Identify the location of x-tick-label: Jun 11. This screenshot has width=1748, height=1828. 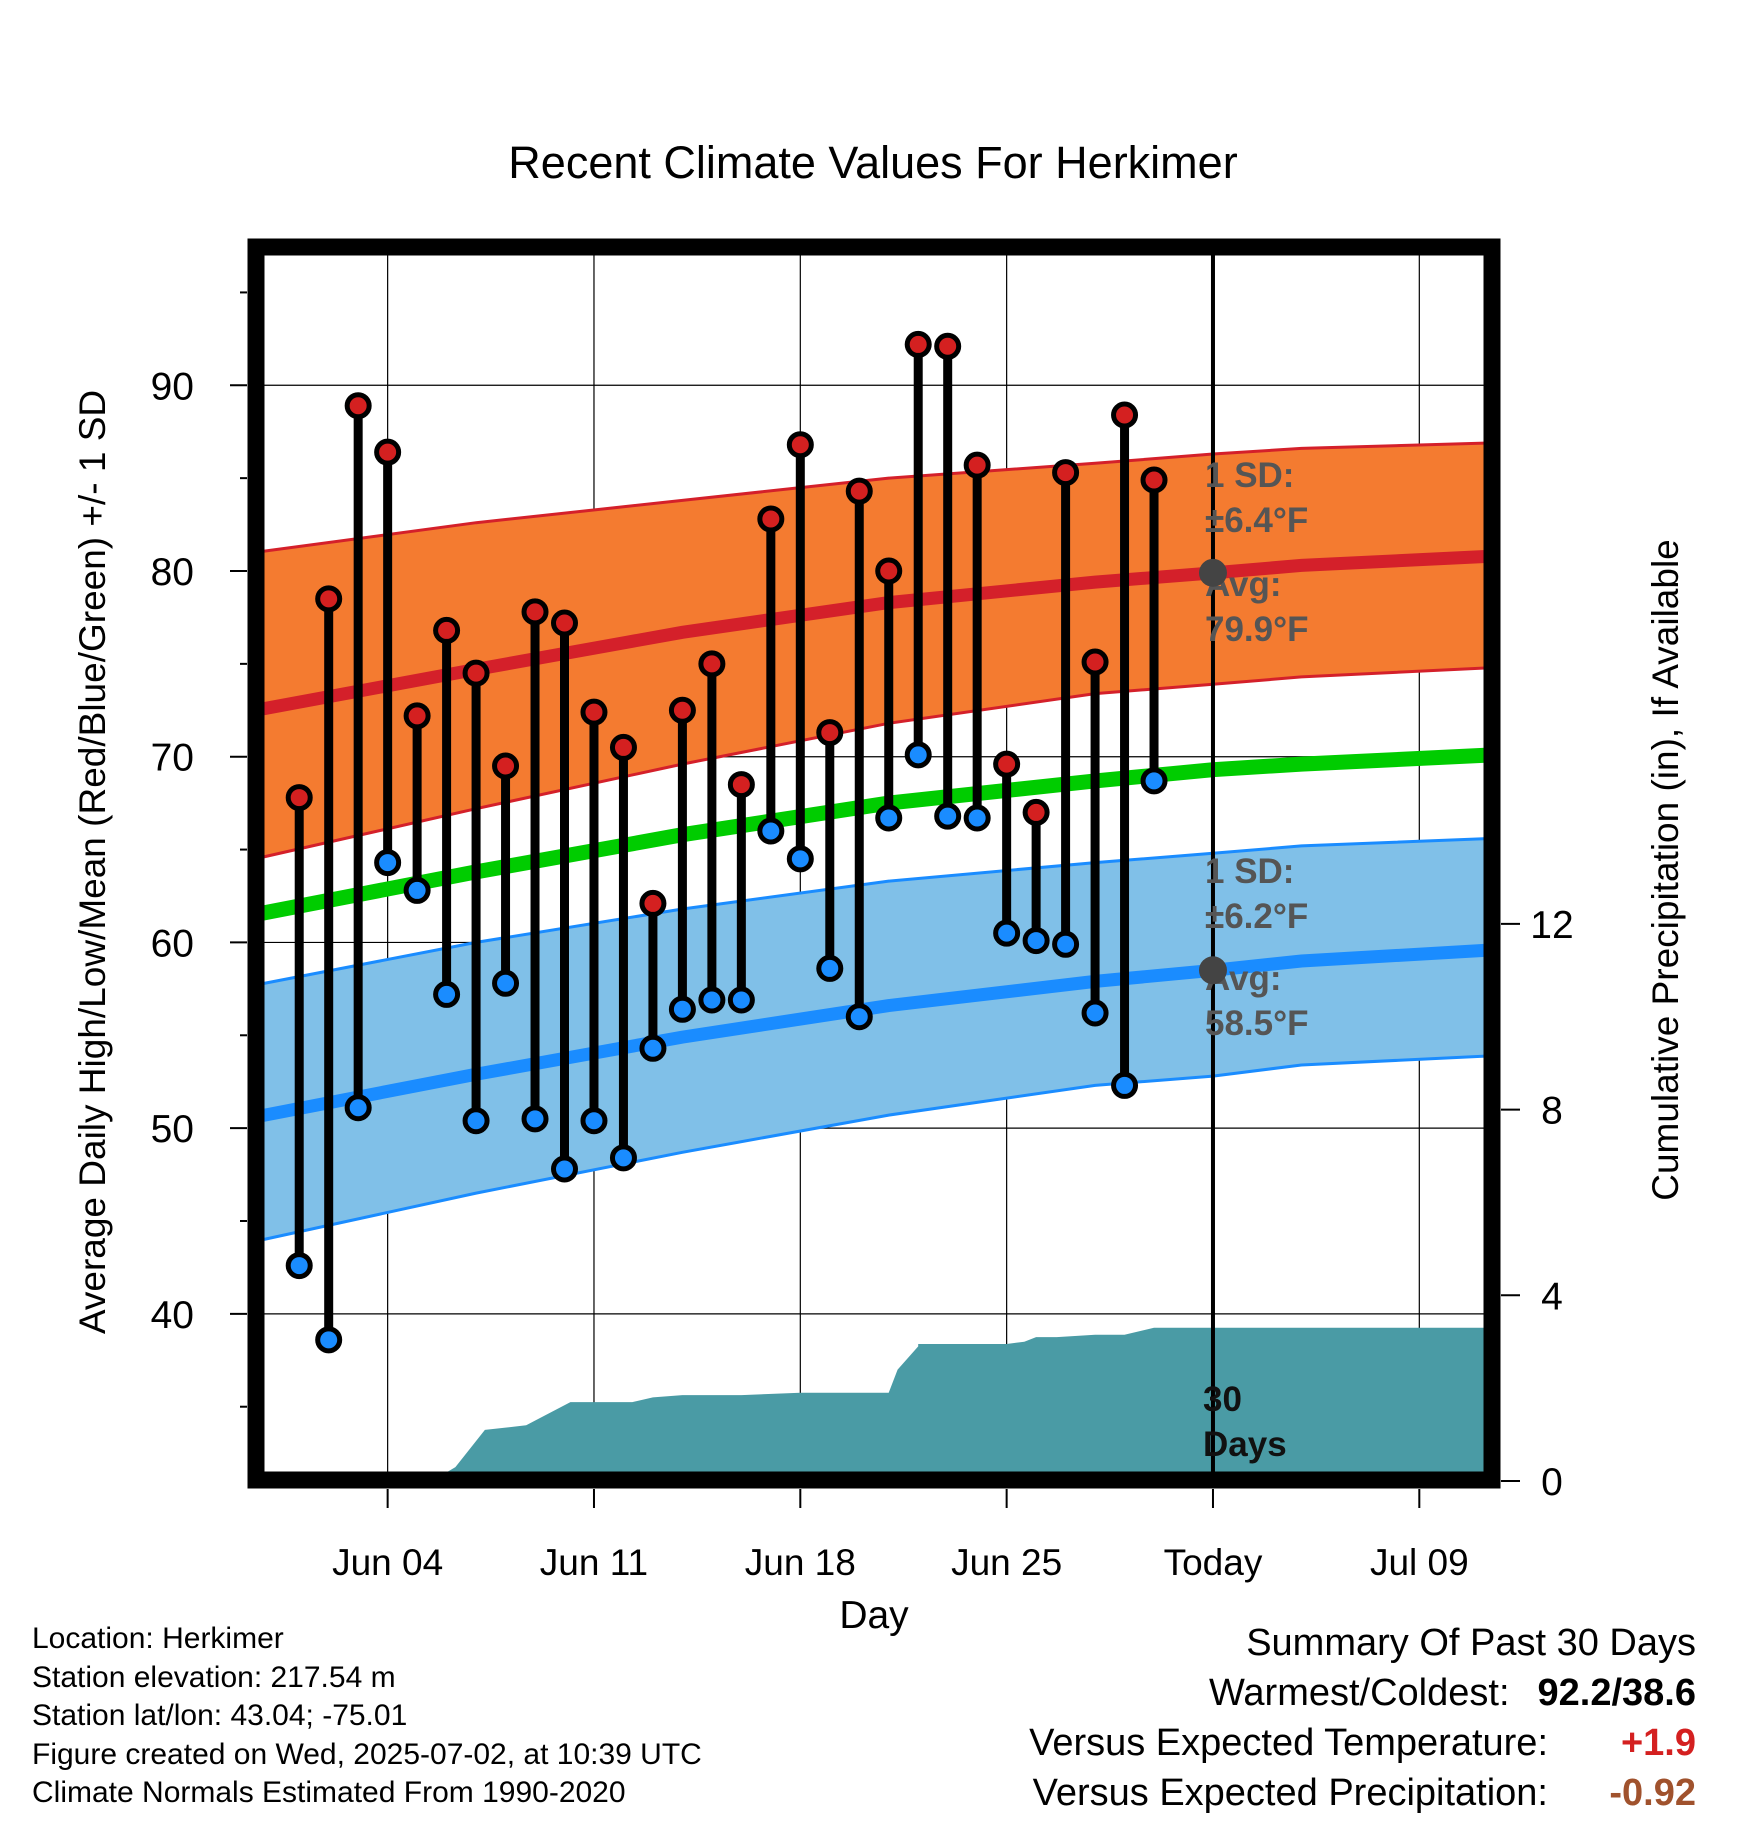
(594, 1562).